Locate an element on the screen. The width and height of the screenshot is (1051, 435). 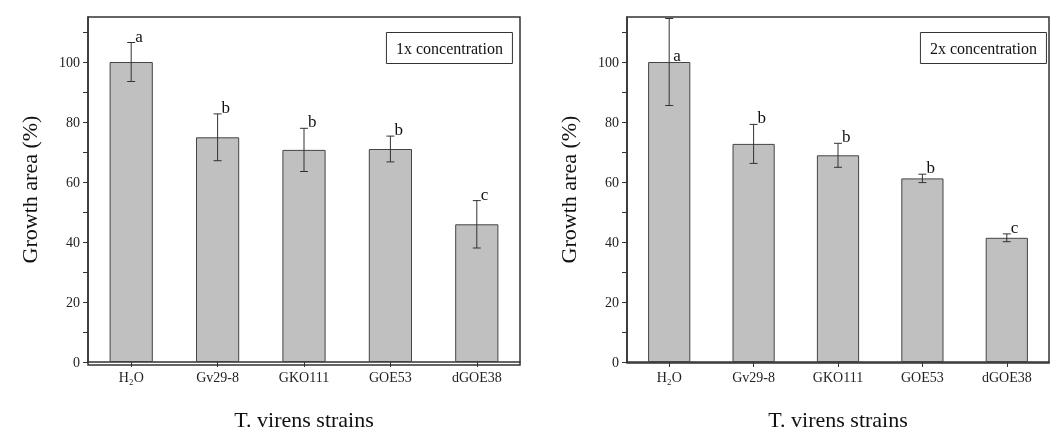
annotation: 2x concentration is located at coordinates (983, 48).